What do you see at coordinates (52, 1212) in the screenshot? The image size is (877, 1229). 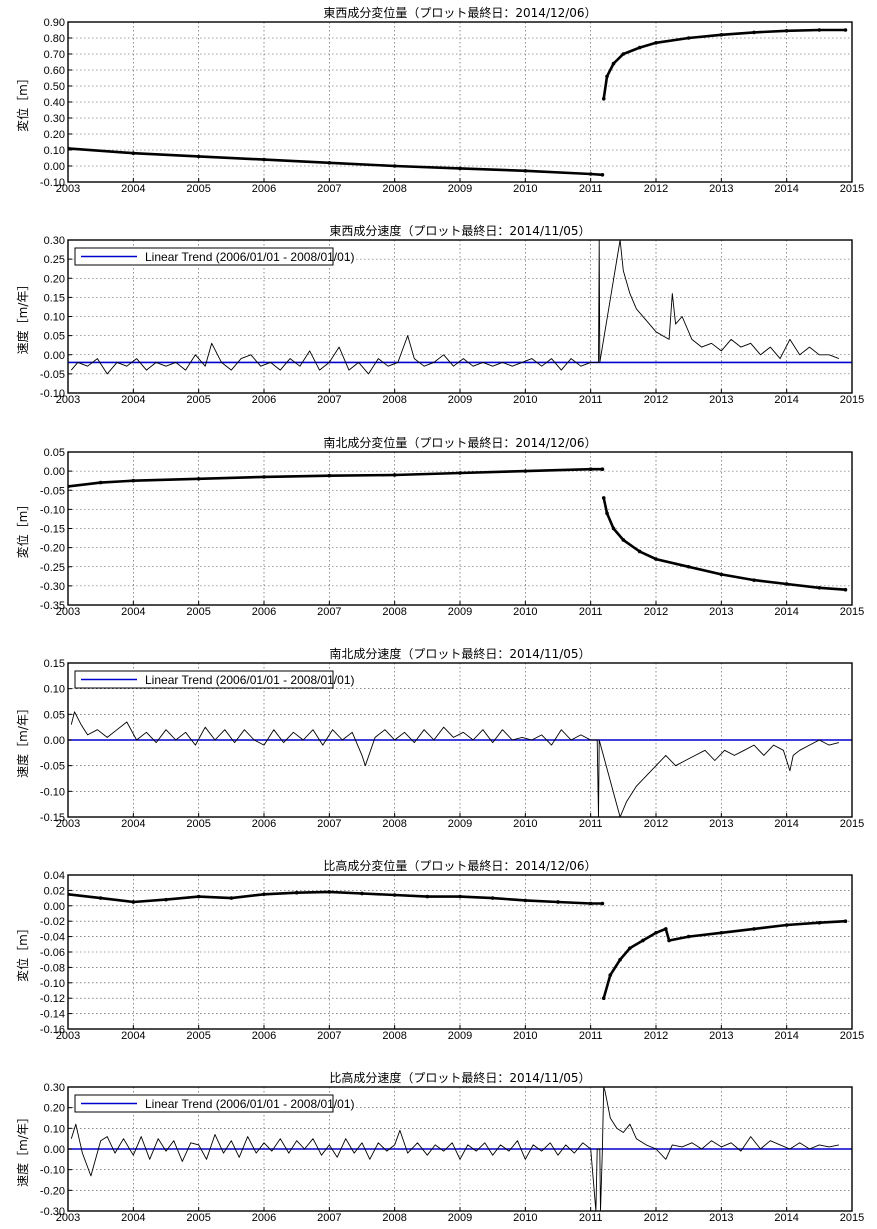 I see `y-tick-label: -0.30` at bounding box center [52, 1212].